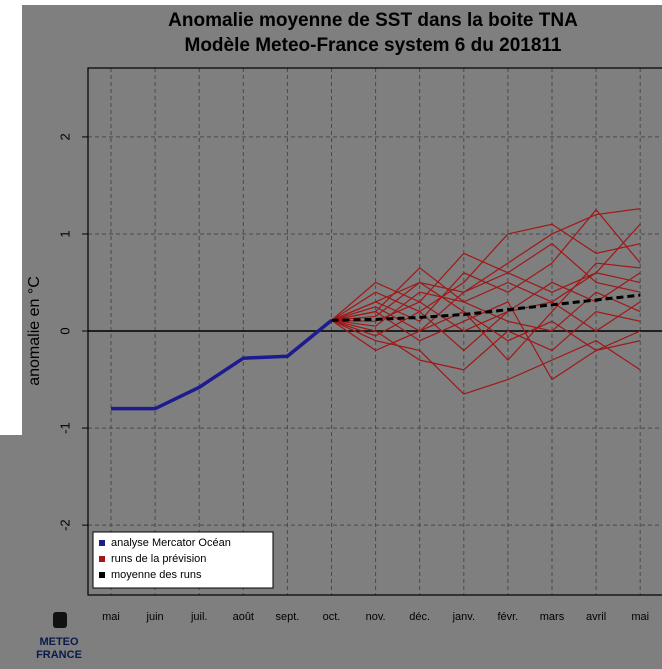 This screenshot has width=662, height=669. Describe the element at coordinates (155, 617) in the screenshot. I see `x-tick-label: juin` at that location.